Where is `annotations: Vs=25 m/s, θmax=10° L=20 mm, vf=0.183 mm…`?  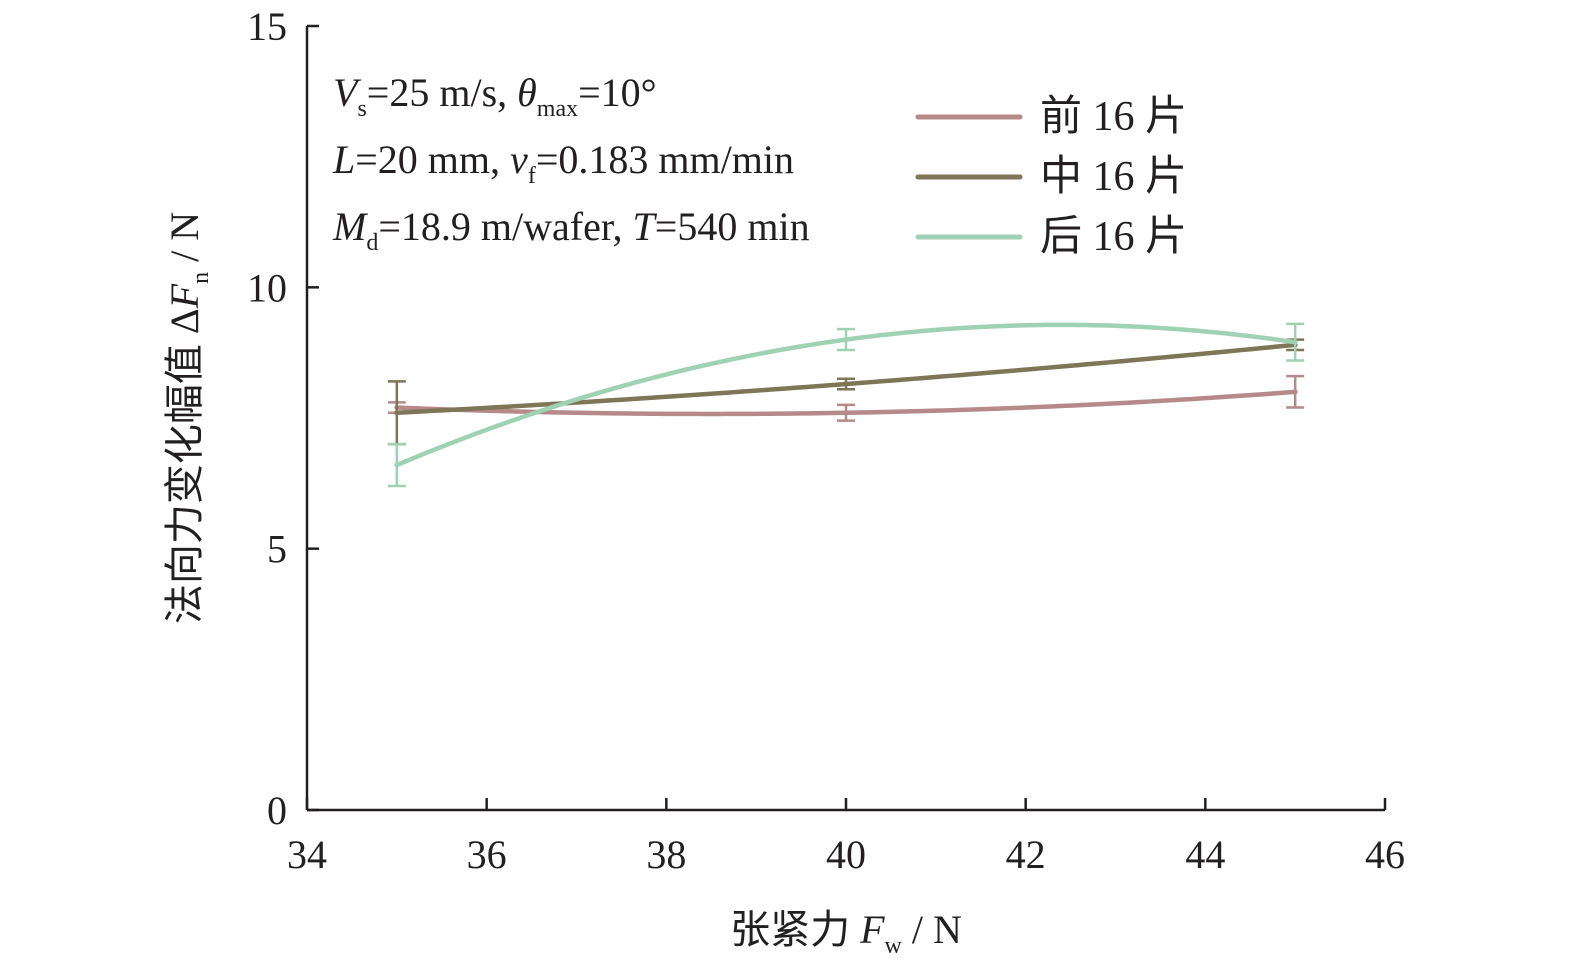 annotations: Vs=25 m/s, θmax=10° L=20 mm, vf=0.183 mm… is located at coordinates (571, 163).